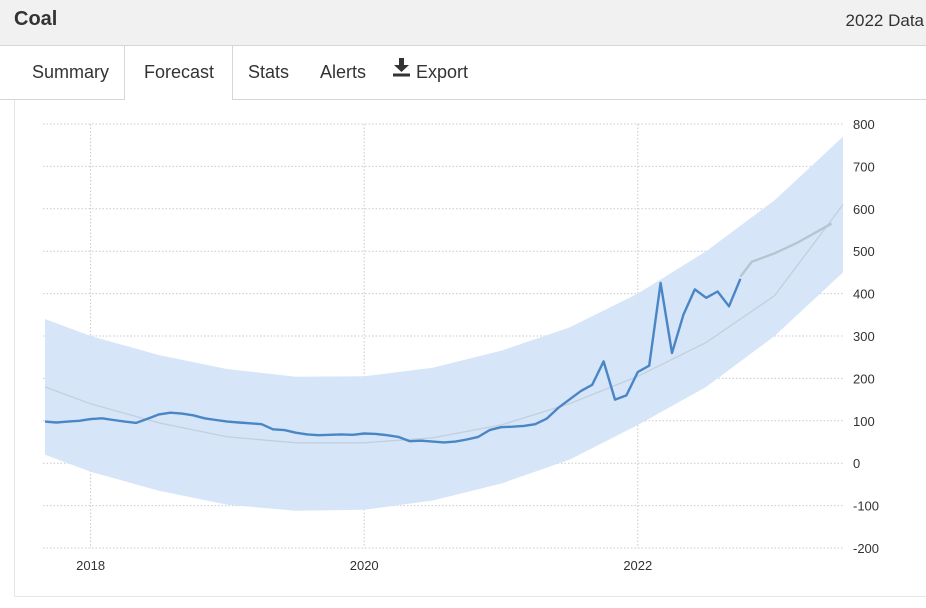 This screenshot has height=608, width=926. I want to click on tab-forecast: Forecast, so click(179, 73).